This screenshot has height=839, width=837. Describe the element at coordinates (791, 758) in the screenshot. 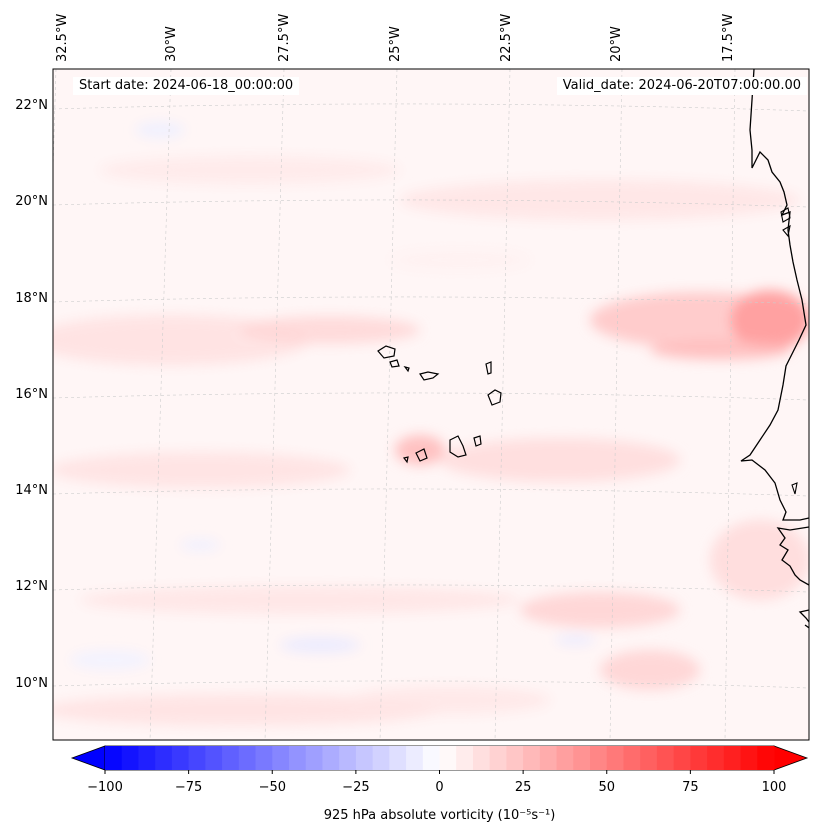

I see `colorbar-max-extend` at that location.